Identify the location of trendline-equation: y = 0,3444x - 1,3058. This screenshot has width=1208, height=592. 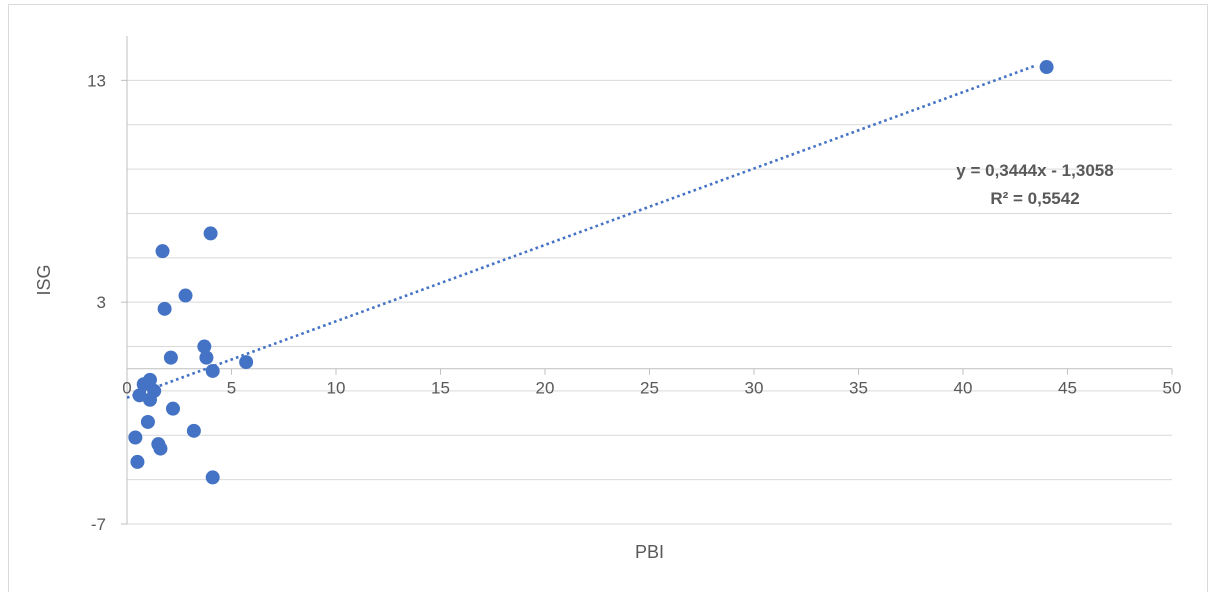
(1034, 170).